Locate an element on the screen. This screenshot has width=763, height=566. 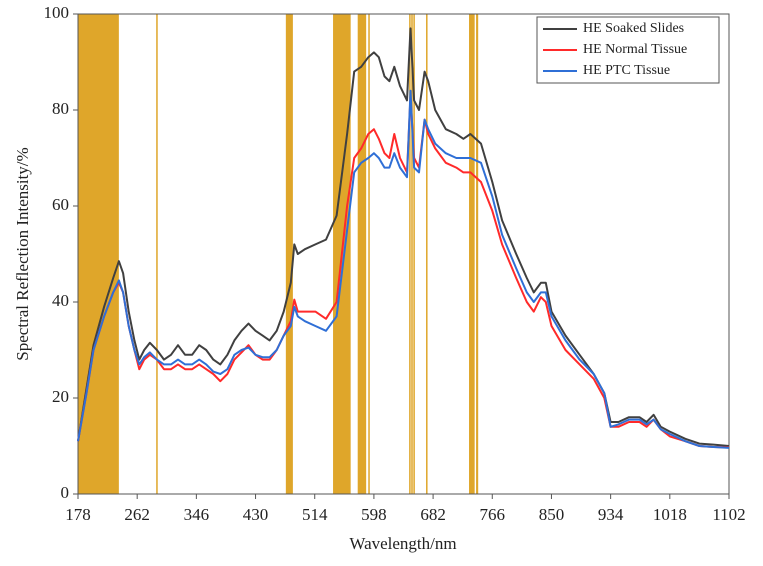
x-tick-label: 262 is located at coordinates (137, 514).